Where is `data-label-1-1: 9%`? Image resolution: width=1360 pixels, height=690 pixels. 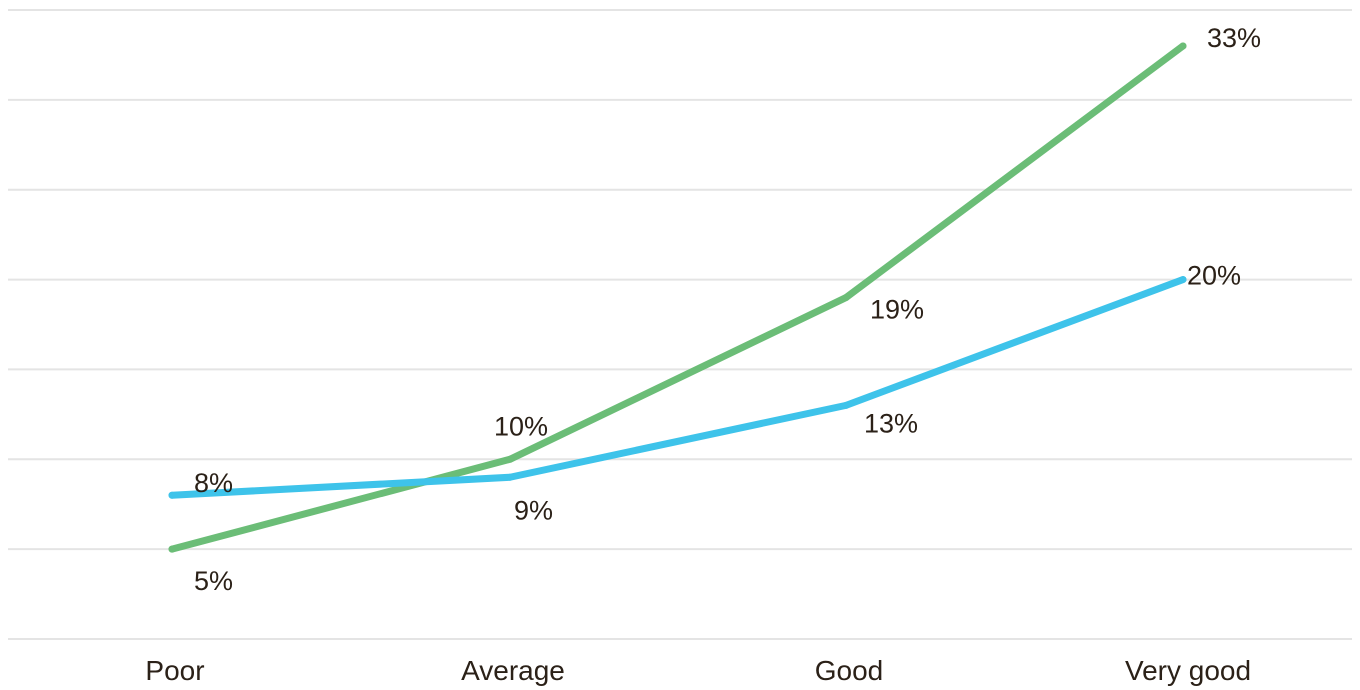
data-label-1-1: 9% is located at coordinates (533, 510).